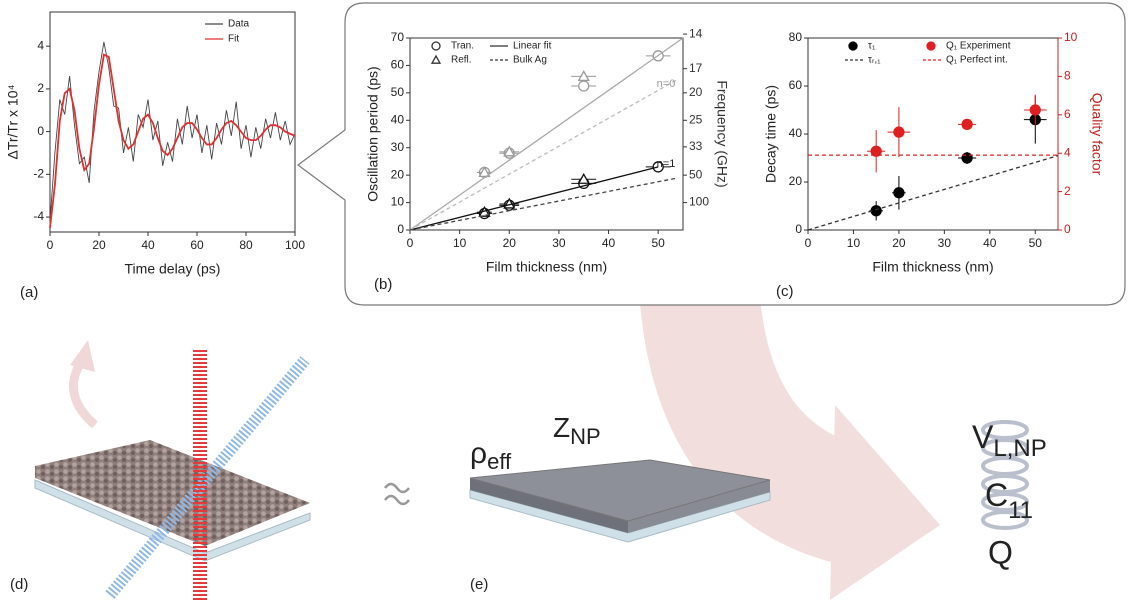  I want to click on panel-label: (e), so click(479, 584).